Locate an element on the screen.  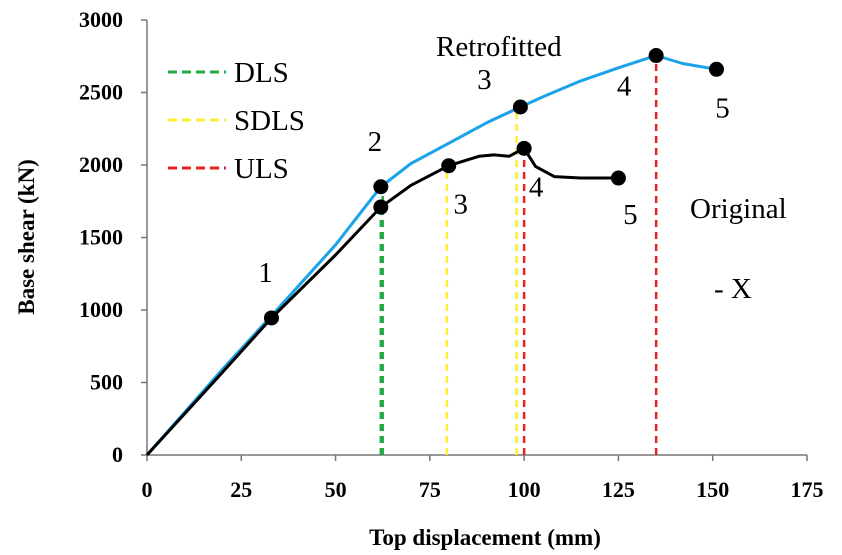
point-label: 1 is located at coordinates (265, 273).